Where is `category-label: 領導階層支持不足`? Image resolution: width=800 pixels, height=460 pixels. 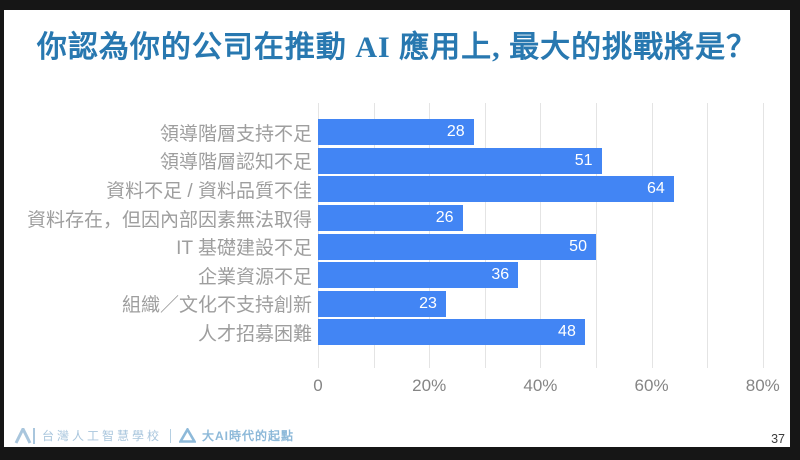
category-label: 領導階層支持不足 is located at coordinates (235, 134).